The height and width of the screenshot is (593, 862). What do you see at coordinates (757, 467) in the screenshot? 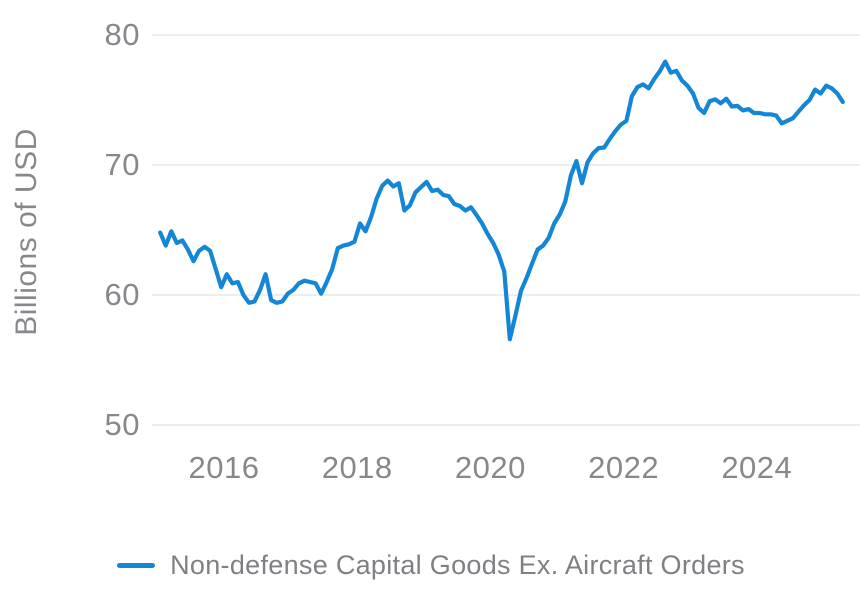
I see `x-tick-label-2024: 2024` at bounding box center [757, 467].